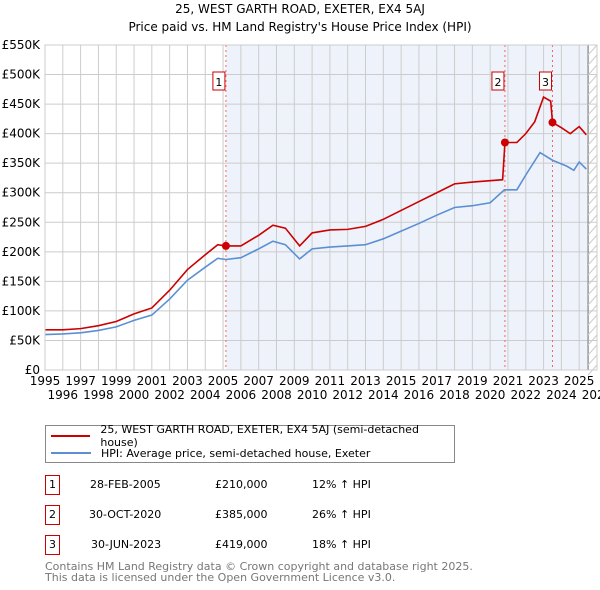 The height and width of the screenshot is (590, 600). Describe the element at coordinates (22, 163) in the screenshot. I see `y-tick-label: £350K` at that location.